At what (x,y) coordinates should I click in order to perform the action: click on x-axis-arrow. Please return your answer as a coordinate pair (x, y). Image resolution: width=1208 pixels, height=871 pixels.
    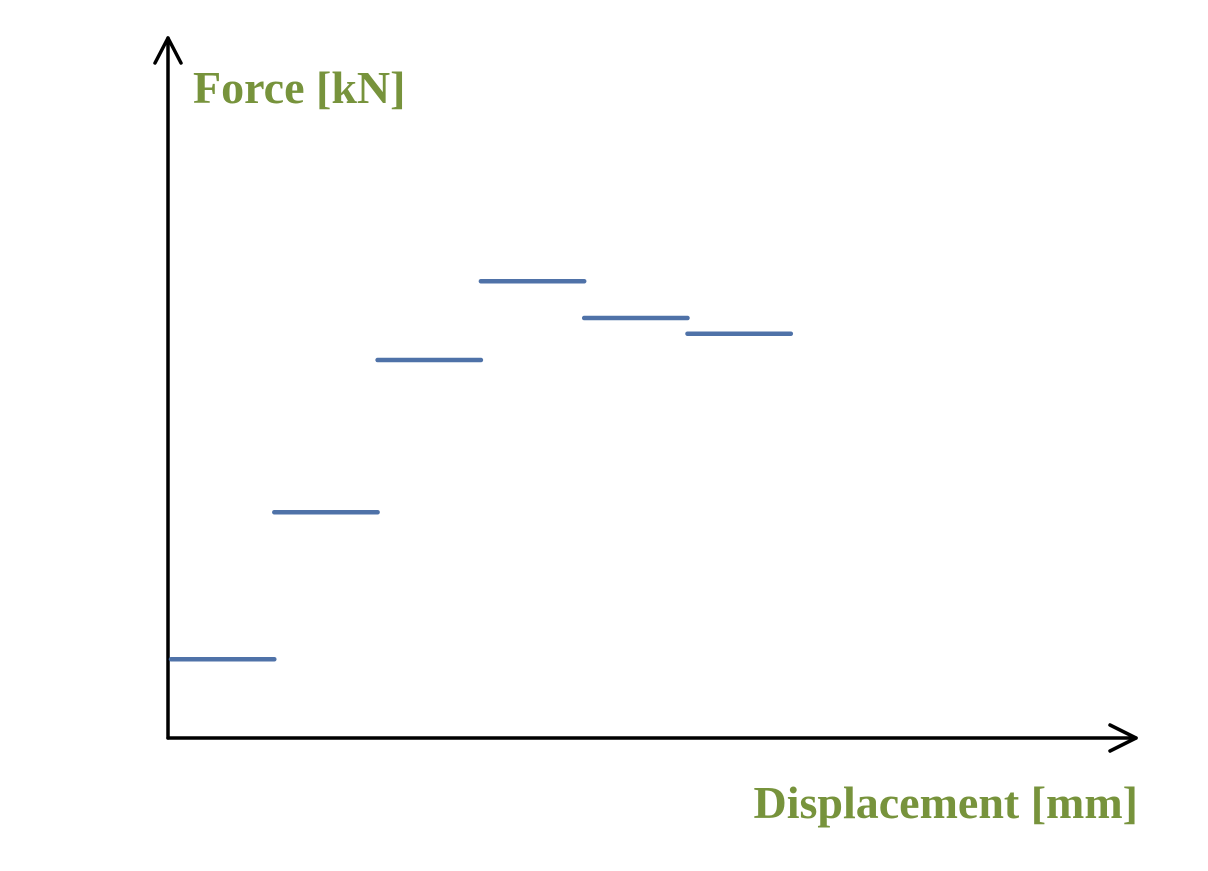
    Looking at the image, I should click on (1123, 738).